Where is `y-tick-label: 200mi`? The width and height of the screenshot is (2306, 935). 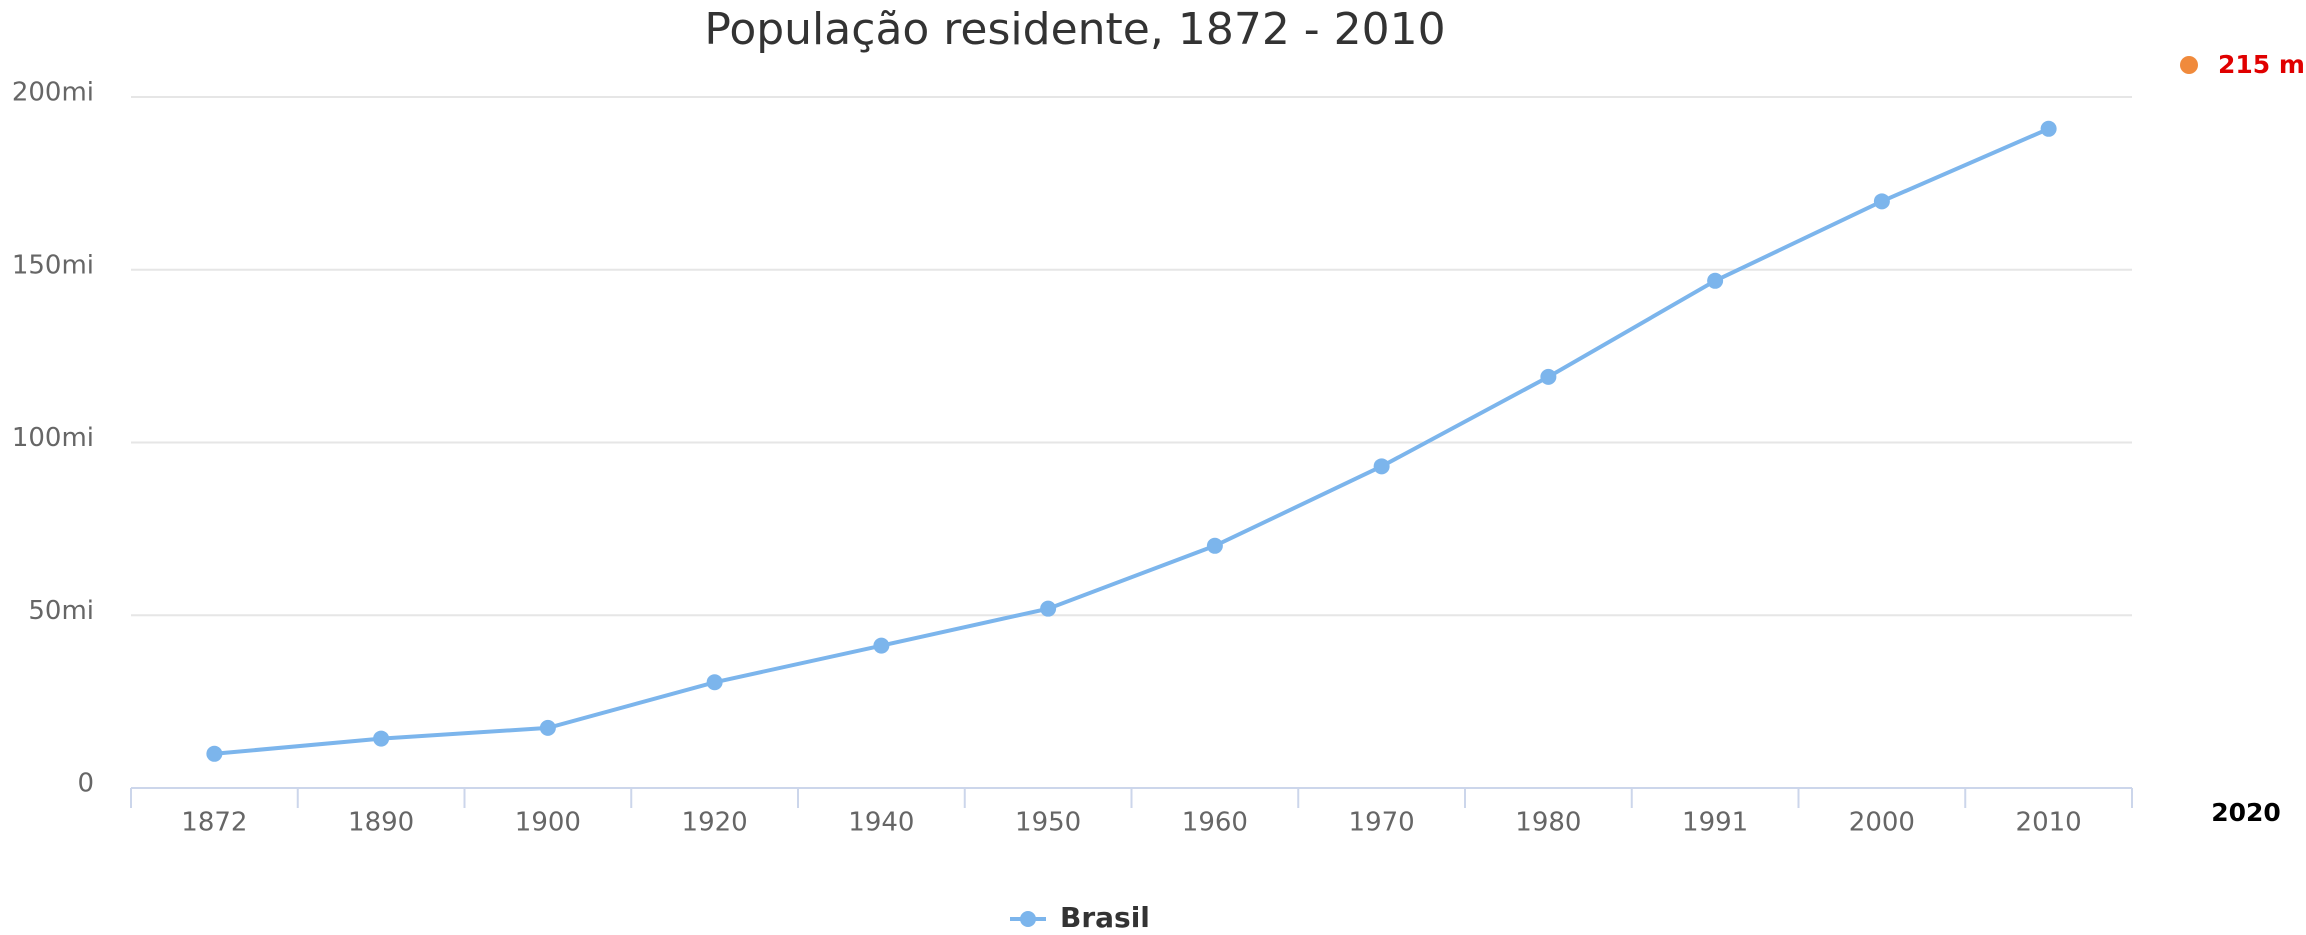
y-tick-label: 200mi is located at coordinates (53, 93).